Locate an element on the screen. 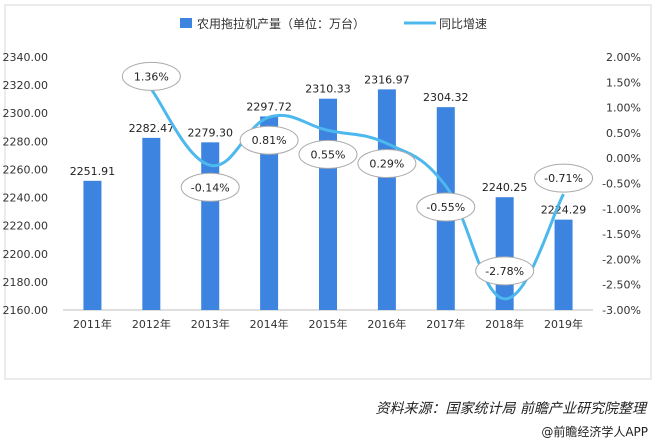 The image size is (658, 445). x-tick-label: 2013年 is located at coordinates (210, 324).